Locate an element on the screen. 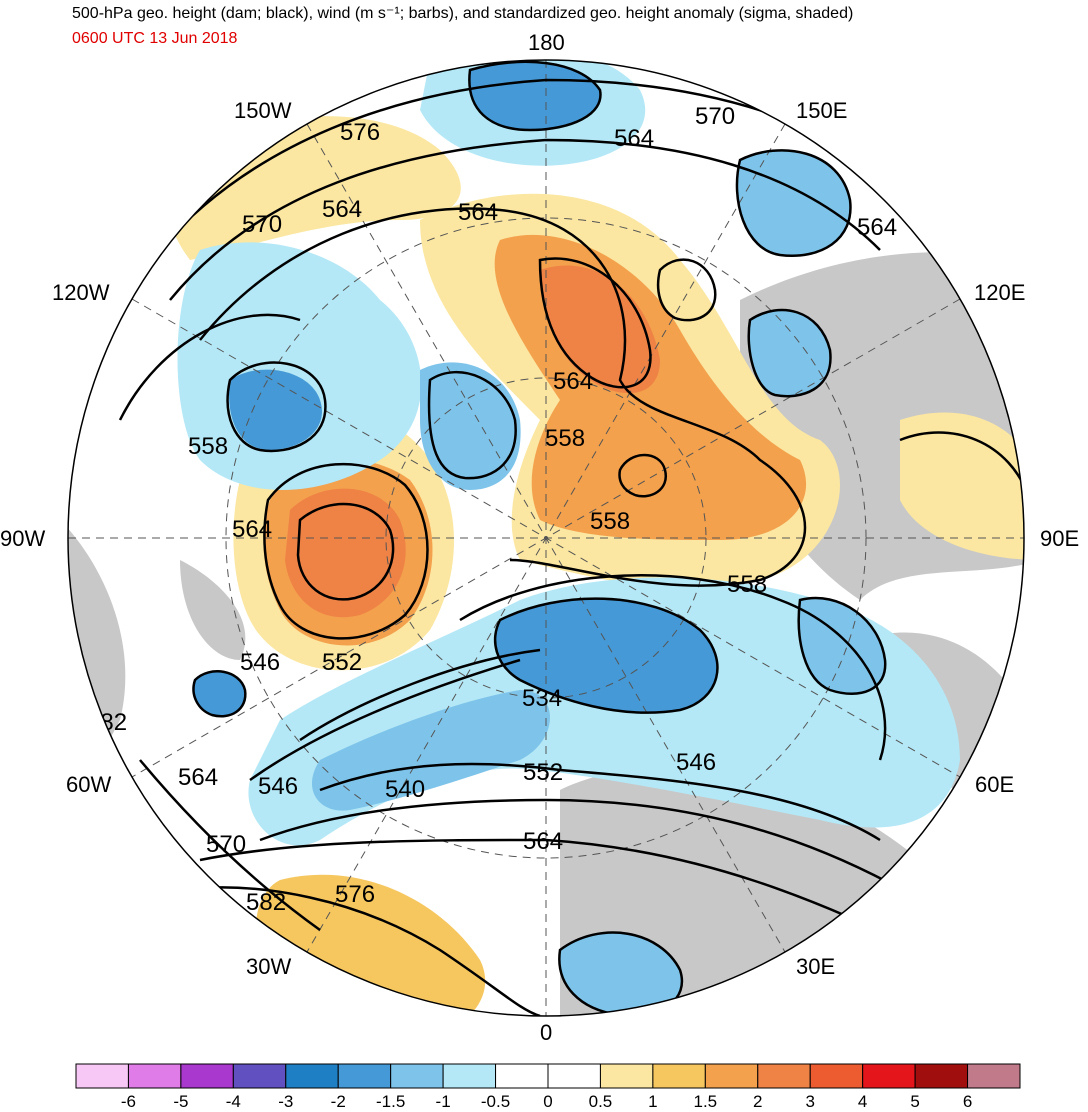 Image resolution: width=1088 pixels, height=1112 pixels. colorbar-tick-label: 1 is located at coordinates (653, 1101).